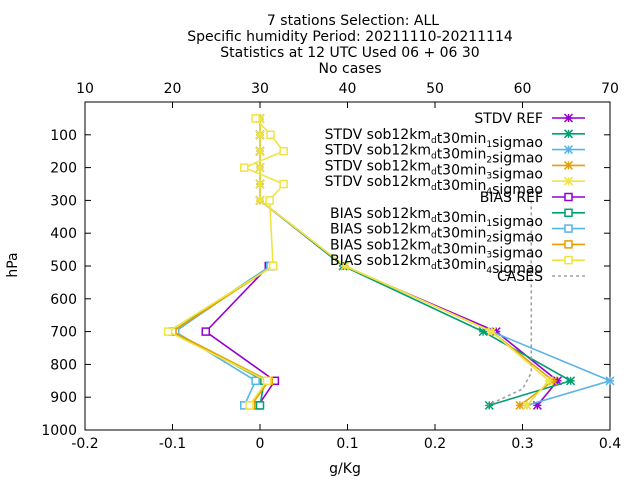  I want to click on x-tick-label: 0.1, so click(347, 444).